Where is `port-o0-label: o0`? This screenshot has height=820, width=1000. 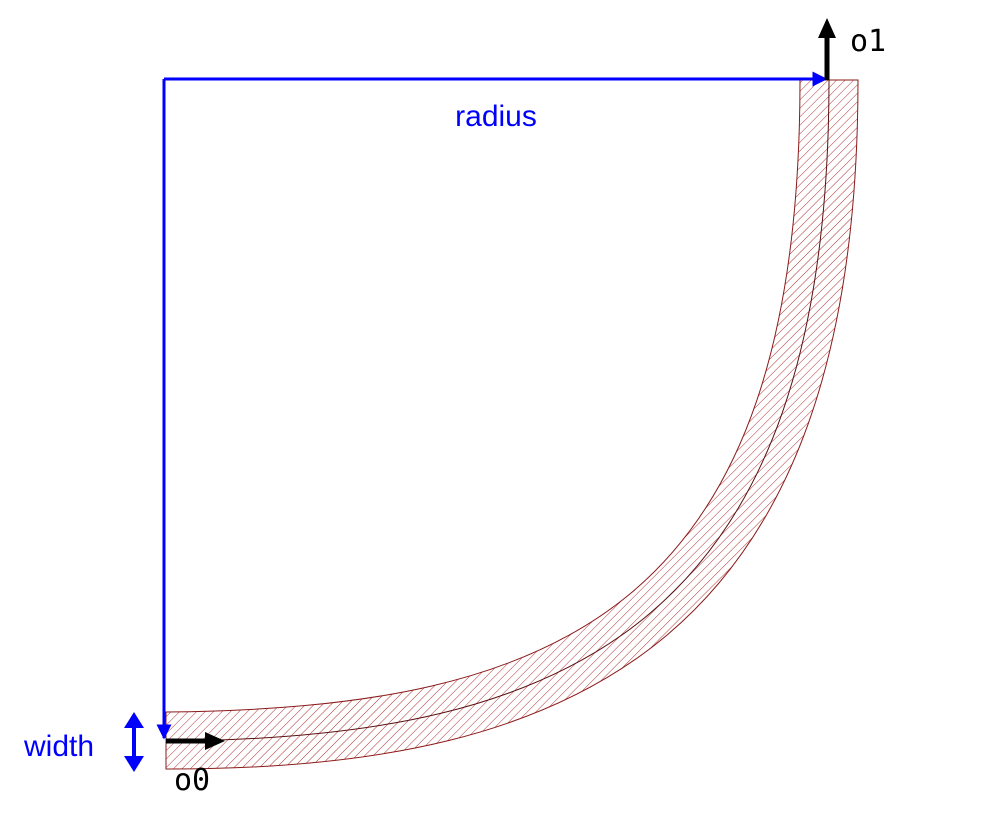
port-o0-label: o0 is located at coordinates (192, 780).